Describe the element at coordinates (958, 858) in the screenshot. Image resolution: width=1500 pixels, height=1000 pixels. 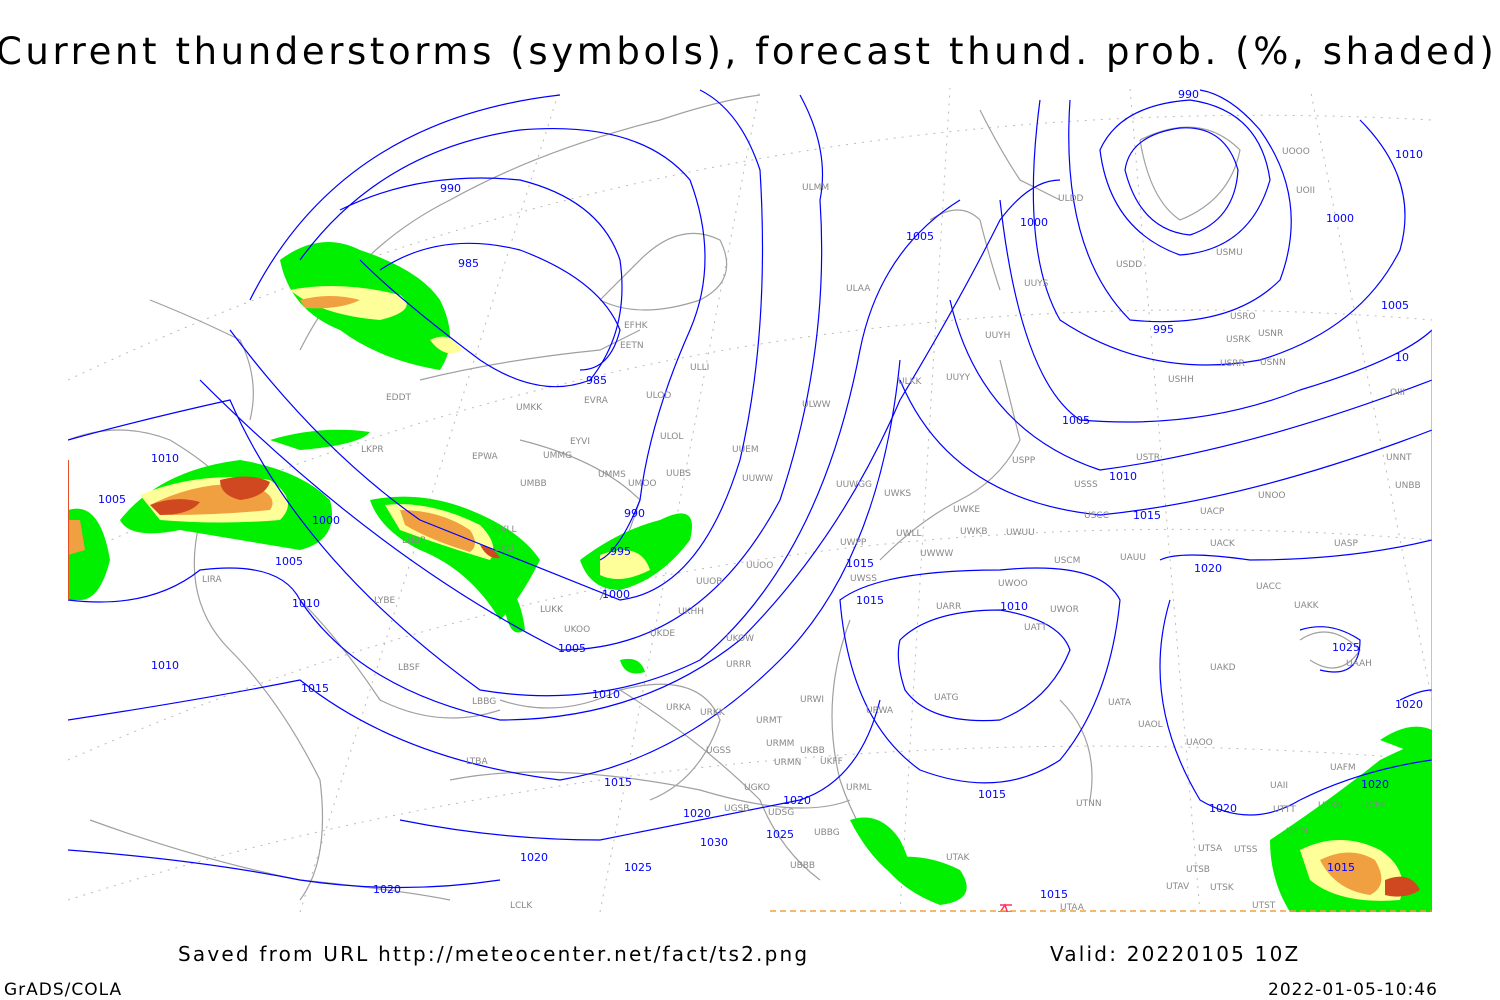
I see `station-label: UTAK` at that location.